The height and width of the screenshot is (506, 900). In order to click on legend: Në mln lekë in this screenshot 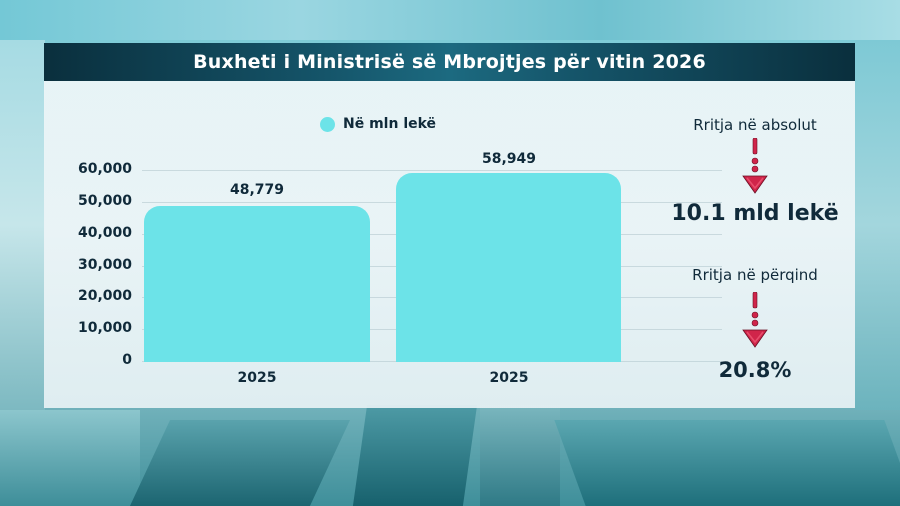, I will do `click(378, 124)`.